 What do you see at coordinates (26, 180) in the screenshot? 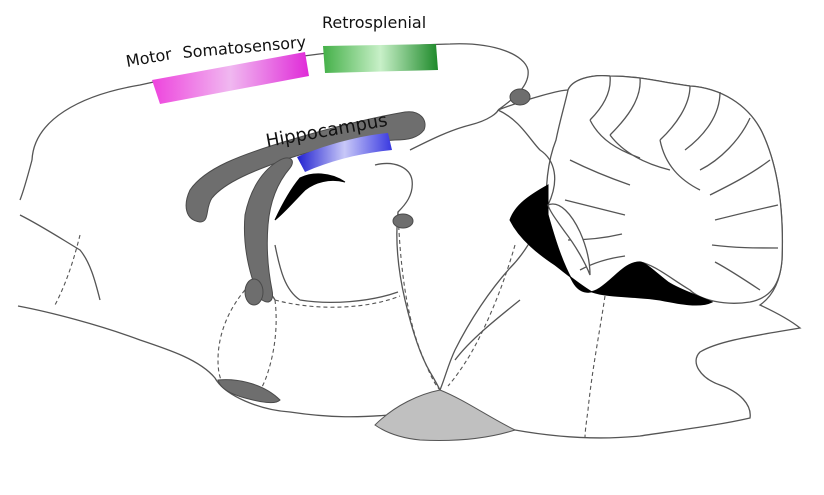
I see `olfactory-front-edge` at bounding box center [26, 180].